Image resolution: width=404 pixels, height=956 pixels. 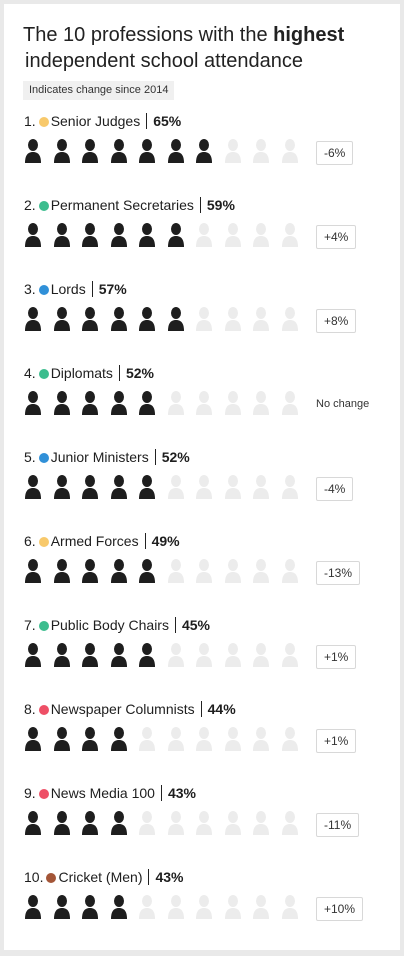 I want to click on pictogram-row: 10. Cricket (Men) 43% +10%, so click(x=209, y=910).